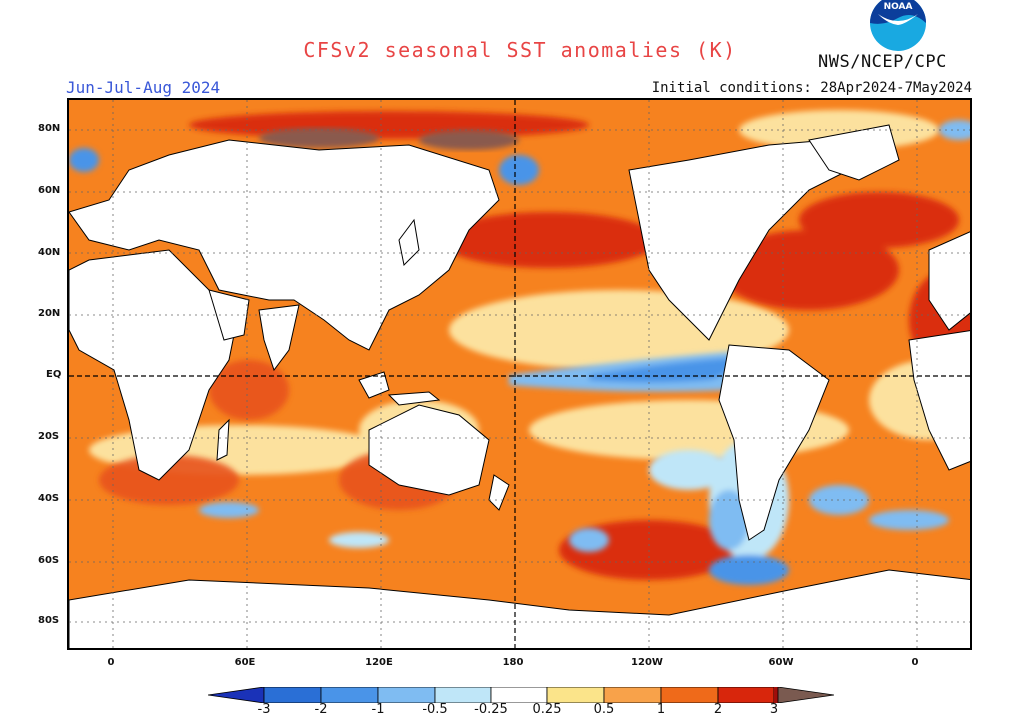 The width and height of the screenshot is (1024, 720). What do you see at coordinates (781, 662) in the screenshot?
I see `lon-label: 60W` at bounding box center [781, 662].